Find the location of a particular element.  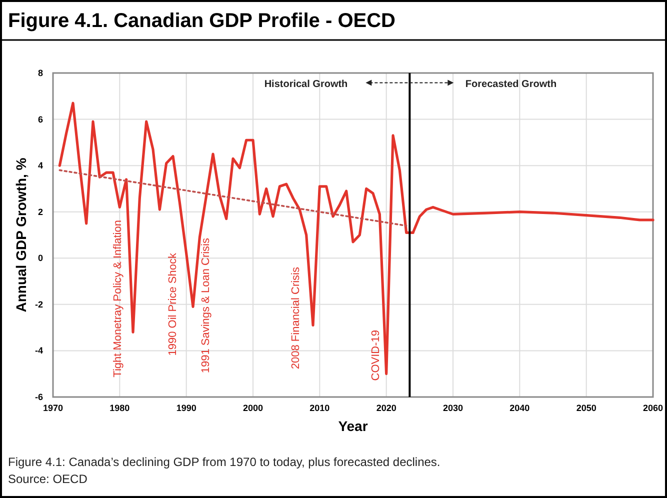

x-axis-title: Year is located at coordinates (353, 426).